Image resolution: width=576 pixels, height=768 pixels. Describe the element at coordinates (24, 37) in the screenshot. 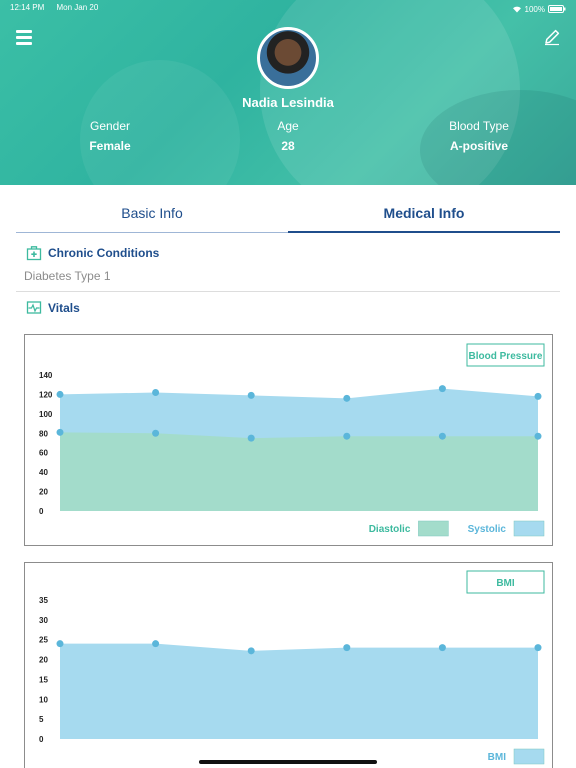

I see `hamburger-menu-icon` at that location.